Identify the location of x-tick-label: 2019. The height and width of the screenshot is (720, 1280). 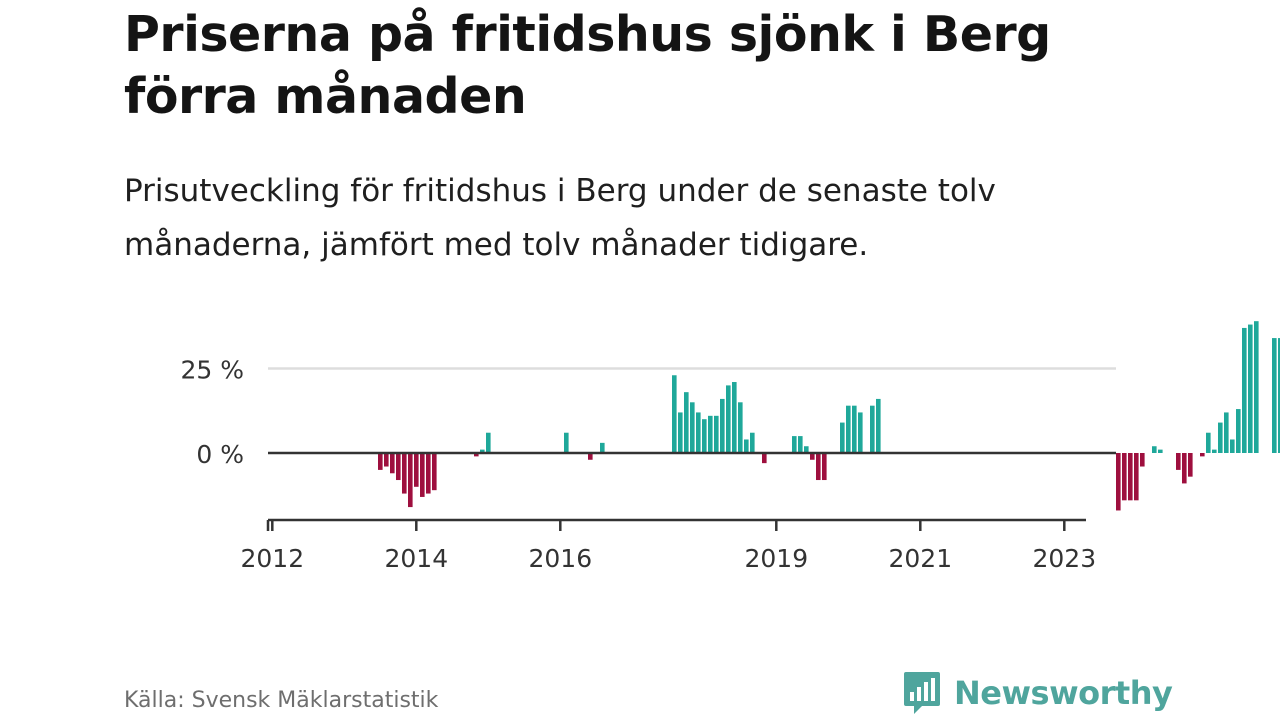
(776, 558).